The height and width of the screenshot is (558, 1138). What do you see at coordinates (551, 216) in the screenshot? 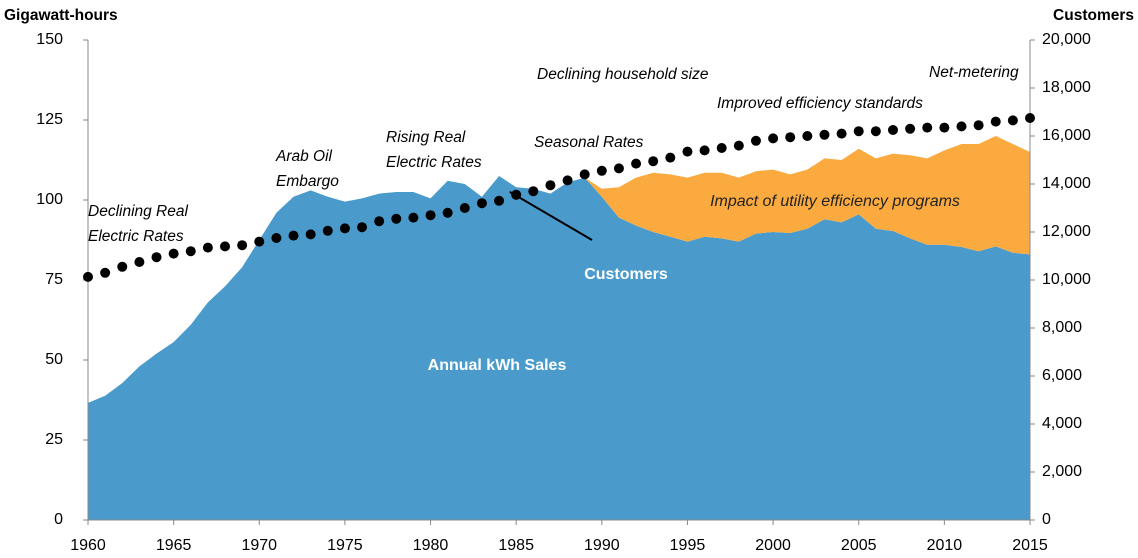
I see `arrow` at bounding box center [551, 216].